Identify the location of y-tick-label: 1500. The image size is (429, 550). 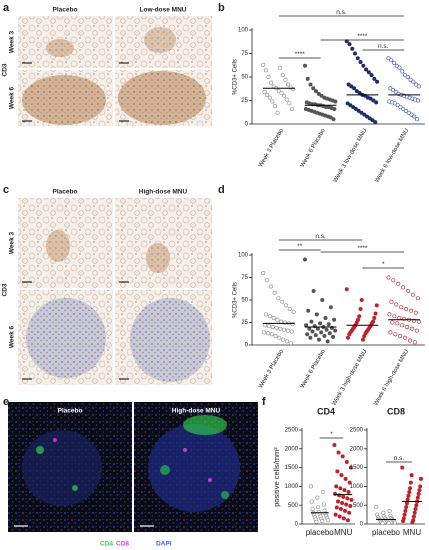
(292, 468).